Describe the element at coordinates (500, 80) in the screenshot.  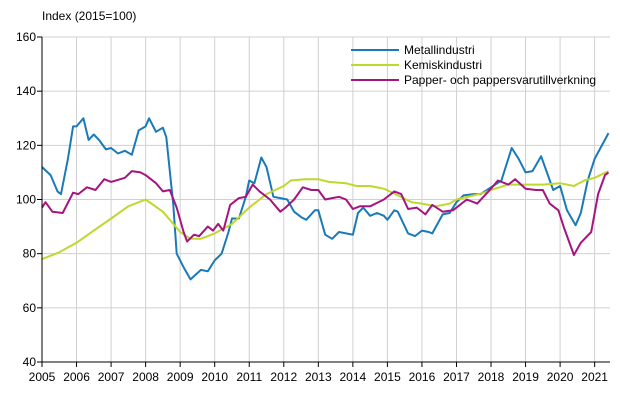
I see `legend-label: Papper- och pappersvarutillverkning` at that location.